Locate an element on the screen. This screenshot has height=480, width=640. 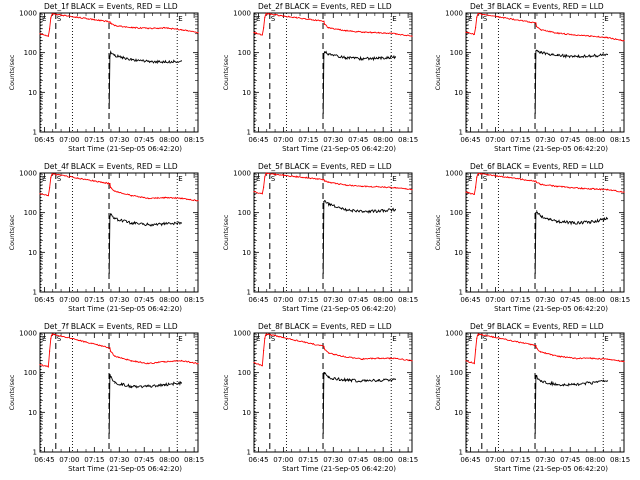
x-axis-label: Start Time (21-Sep-05 06:42:20) is located at coordinates (339, 469).